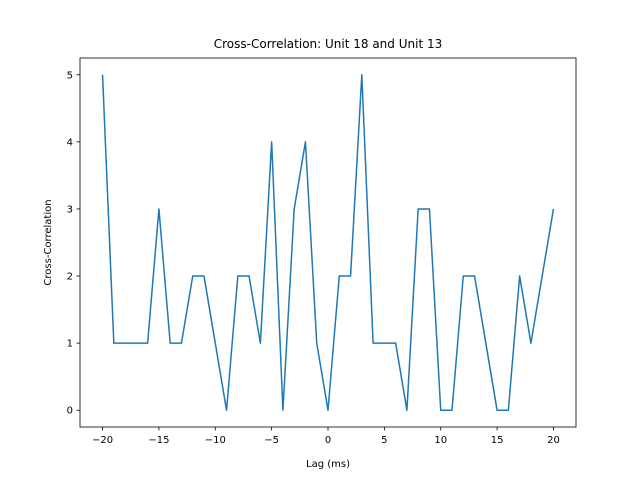  What do you see at coordinates (328, 44) in the screenshot?
I see `chart-title: Cross-Correlation: Unit 18 and Unit 13` at bounding box center [328, 44].